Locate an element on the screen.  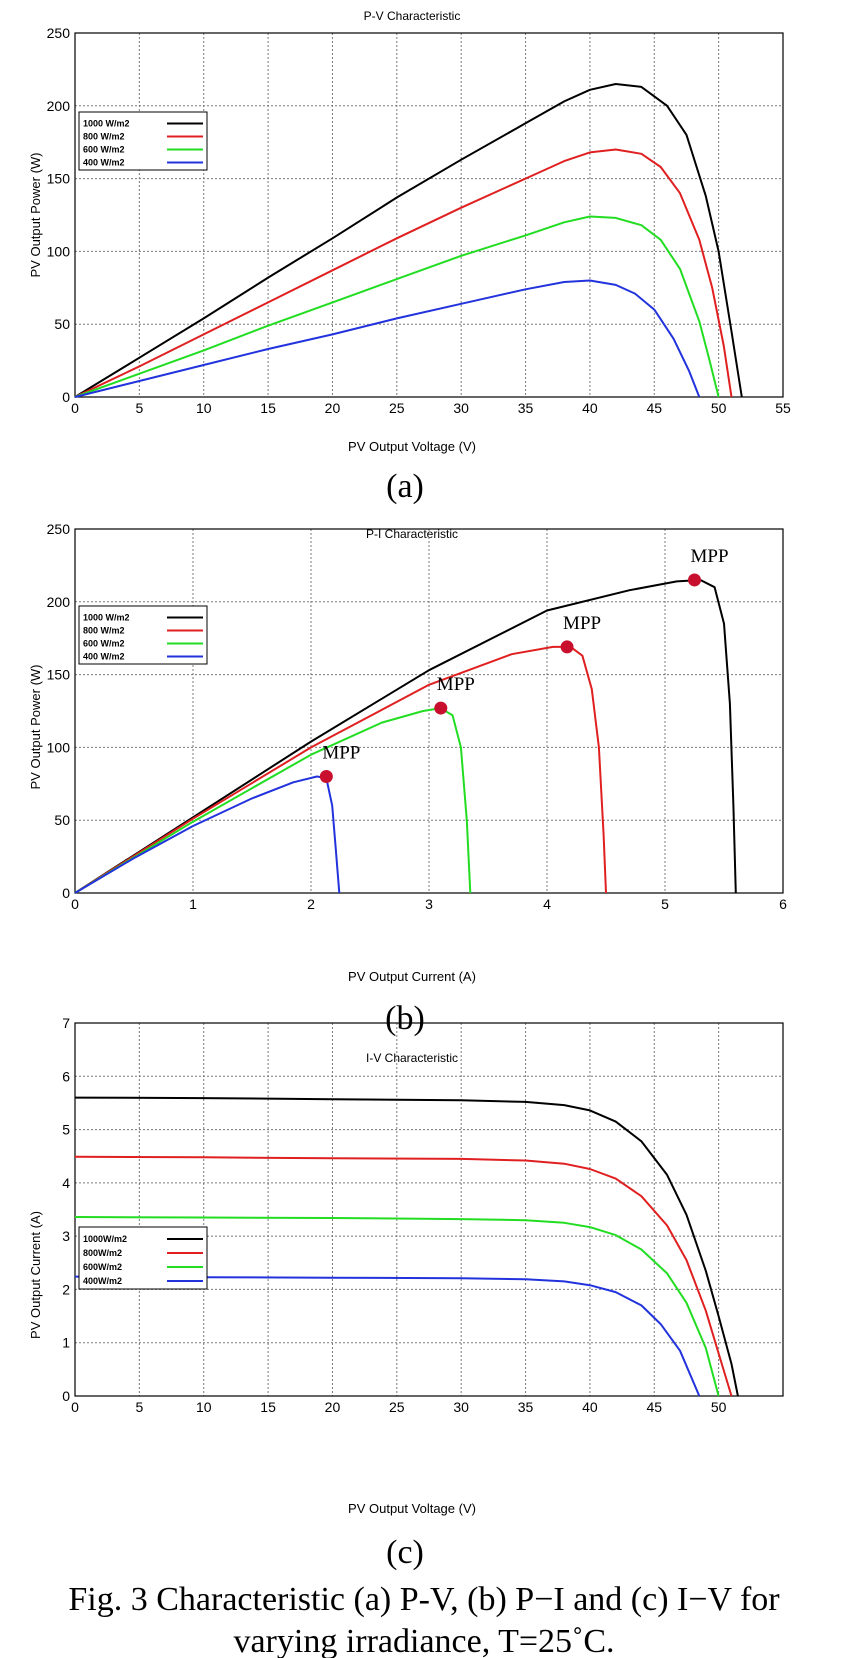
chart-title: P-V Characteristic is located at coordinates (412, 16).